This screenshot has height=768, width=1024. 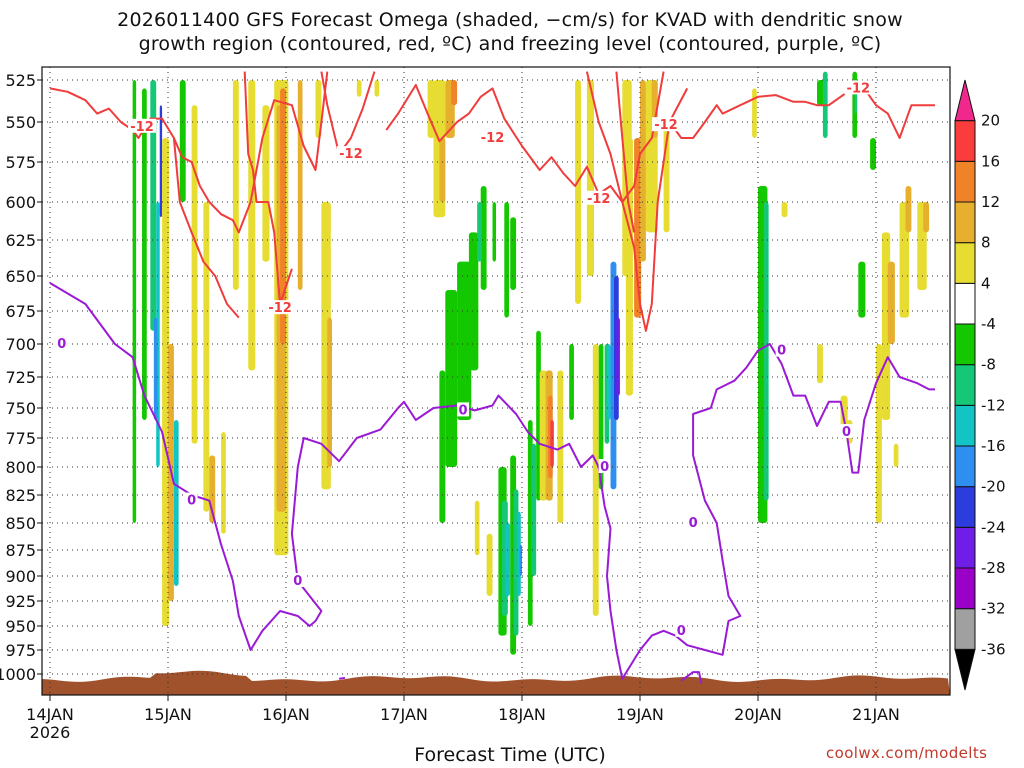 I want to click on dendritic-label-1: -12, so click(x=280, y=308).